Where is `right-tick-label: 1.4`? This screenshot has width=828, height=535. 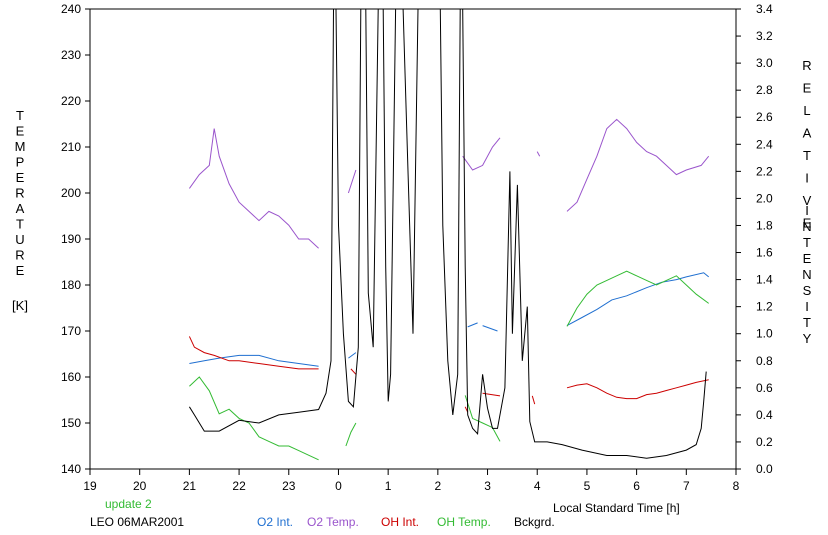
right-tick-label: 1.4 is located at coordinates (764, 280).